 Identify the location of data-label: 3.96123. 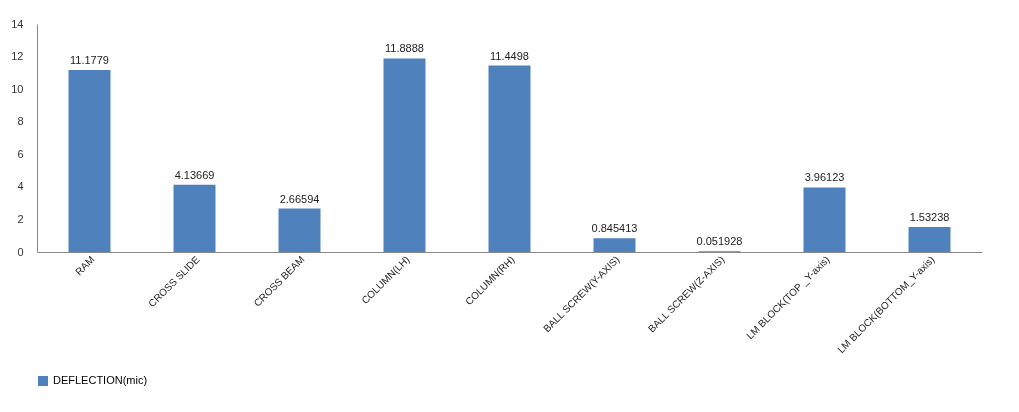
(824, 177).